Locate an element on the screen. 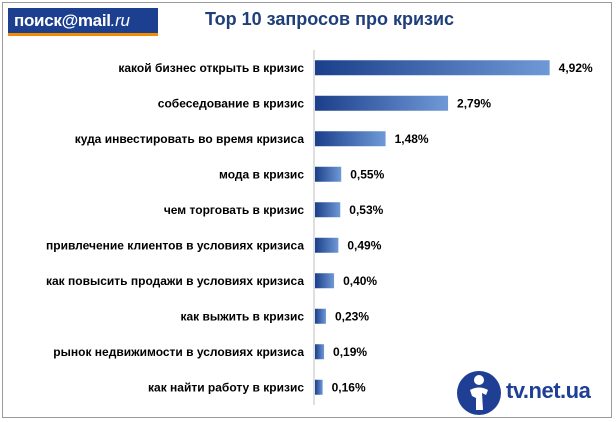 This screenshot has height=422, width=616. value-label: 0,23% is located at coordinates (352, 316).